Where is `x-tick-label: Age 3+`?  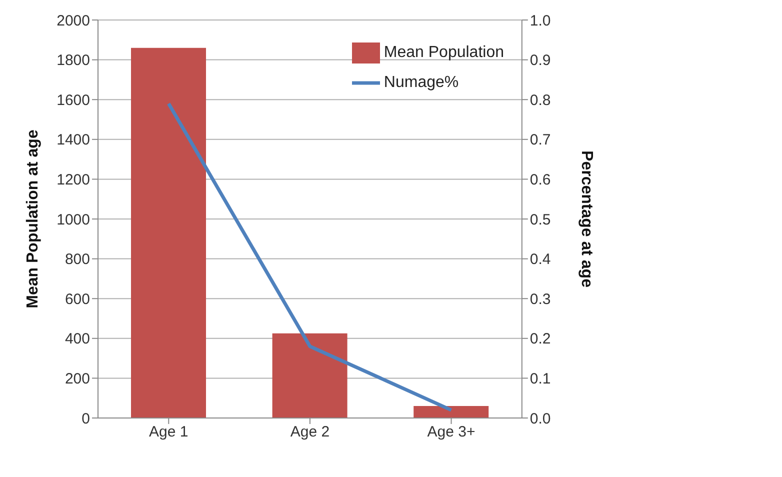
x-tick-label: Age 3+ is located at coordinates (451, 432).